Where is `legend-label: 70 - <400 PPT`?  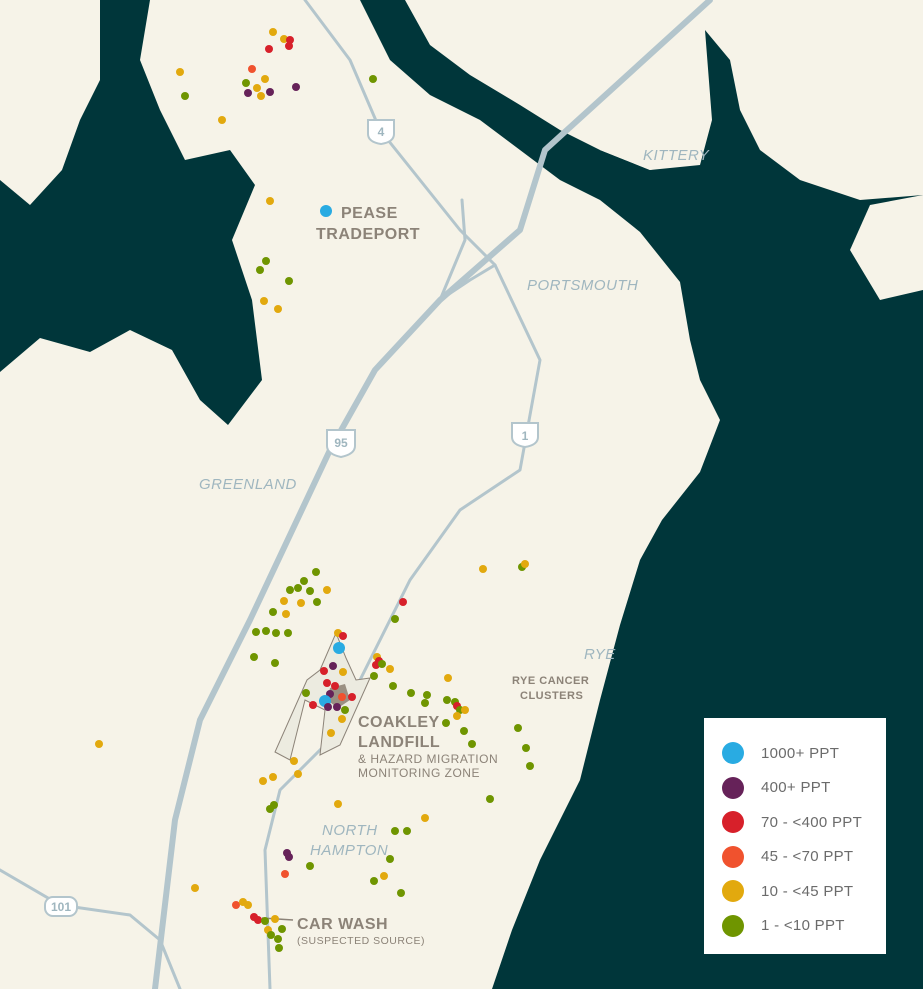 legend-label: 70 - <400 PPT is located at coordinates (812, 822).